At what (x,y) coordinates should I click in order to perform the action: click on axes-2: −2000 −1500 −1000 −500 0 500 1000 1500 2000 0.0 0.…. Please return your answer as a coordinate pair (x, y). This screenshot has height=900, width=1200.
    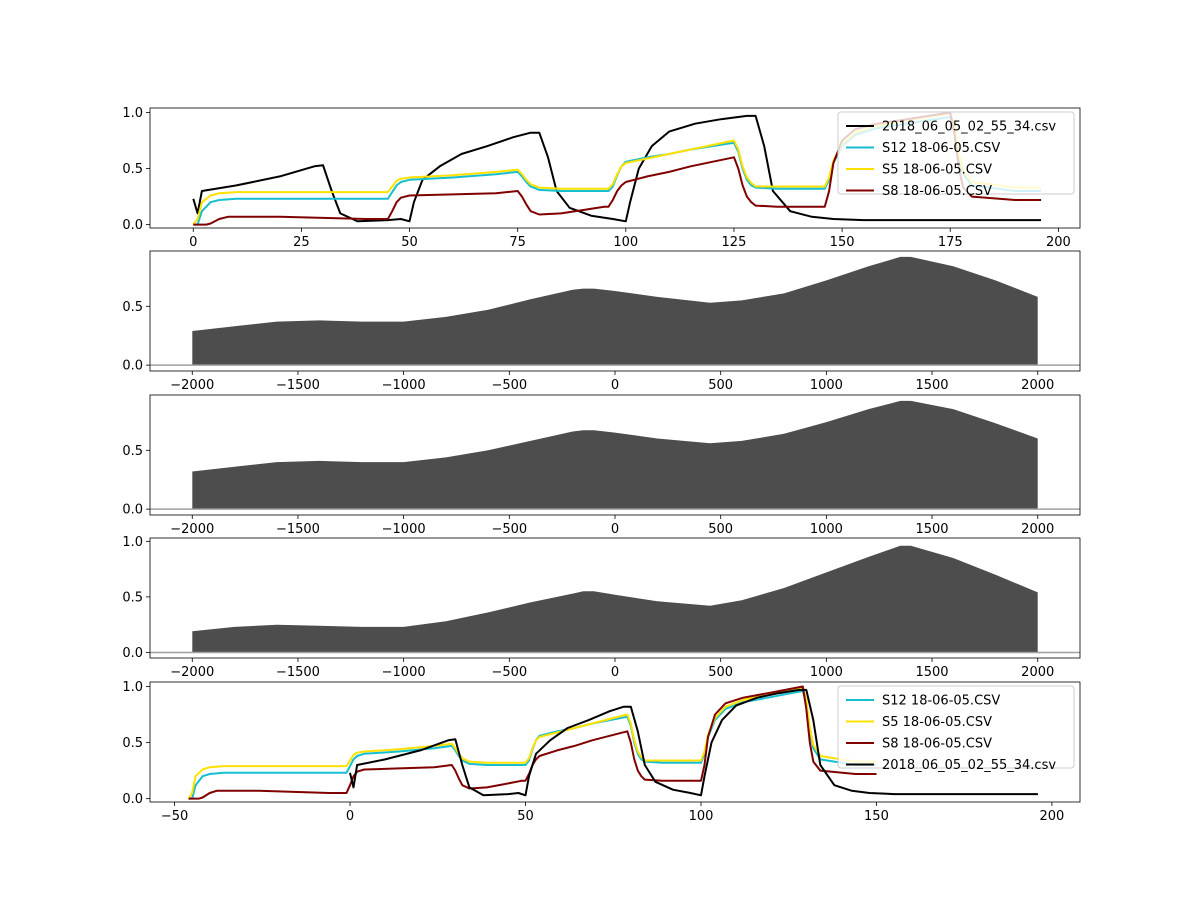
    Looking at the image, I should click on (601, 321).